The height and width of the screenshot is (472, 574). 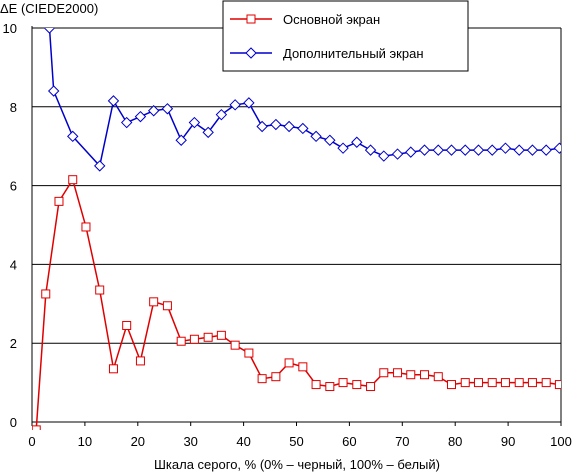 I want to click on x-tick-label: 70, so click(x=402, y=441).